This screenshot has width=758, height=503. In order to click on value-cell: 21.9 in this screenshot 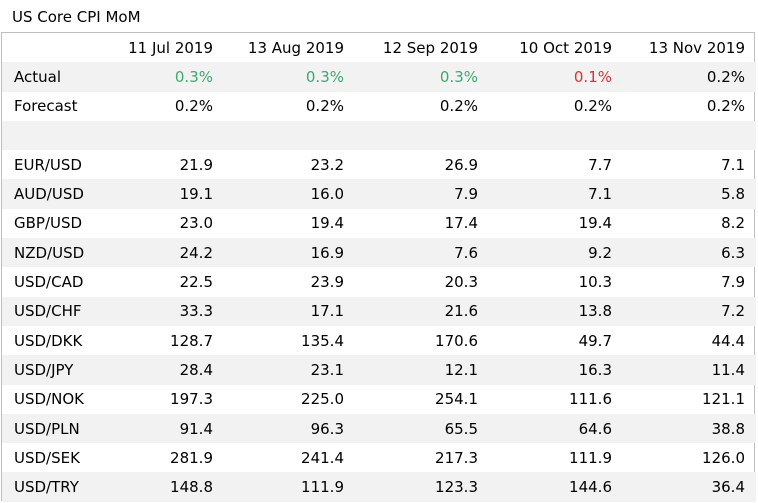, I will do `click(196, 164)`.